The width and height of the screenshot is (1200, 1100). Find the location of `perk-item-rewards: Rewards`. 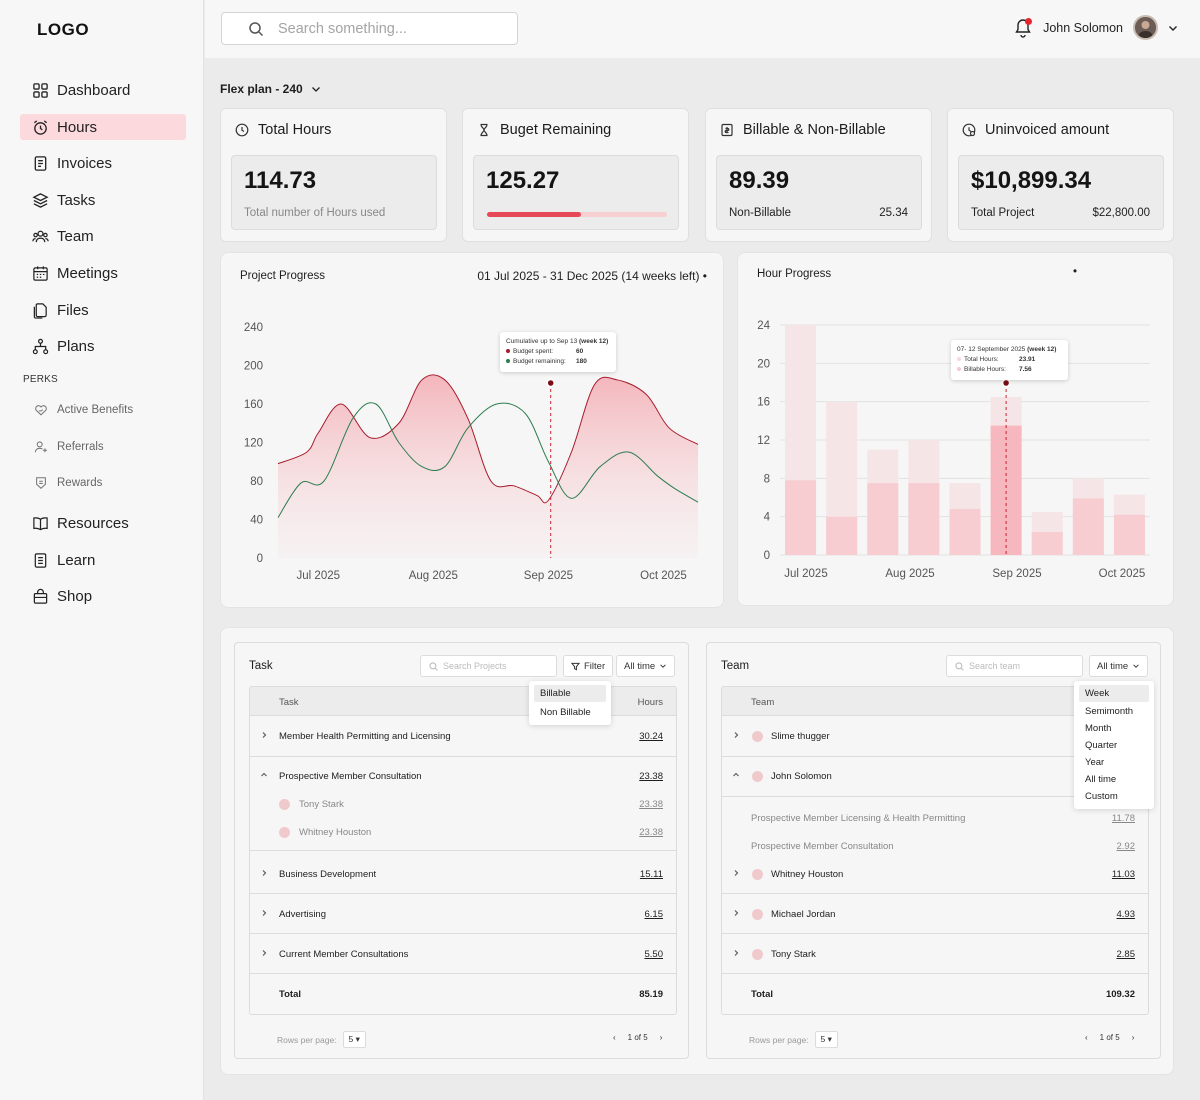

perk-item-rewards: Rewards is located at coordinates (103, 483).